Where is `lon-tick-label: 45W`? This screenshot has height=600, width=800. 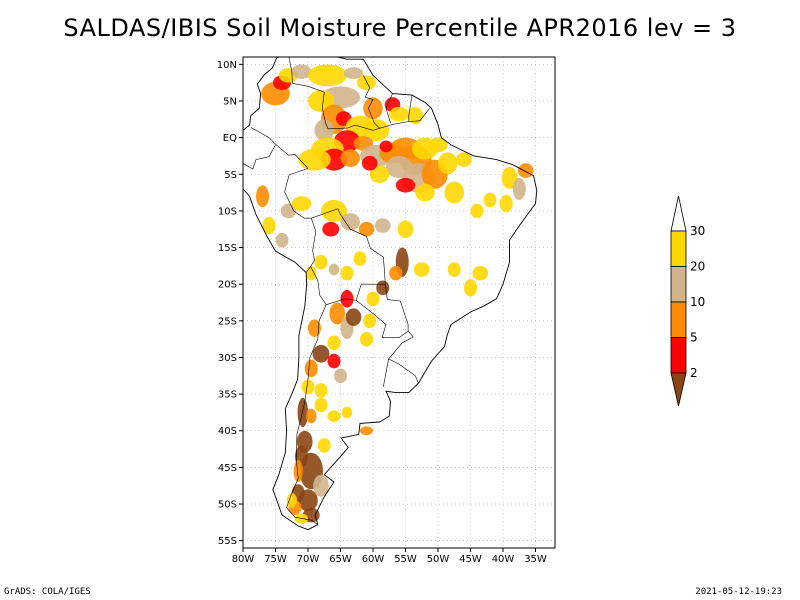
lon-tick-label: 45W is located at coordinates (470, 559).